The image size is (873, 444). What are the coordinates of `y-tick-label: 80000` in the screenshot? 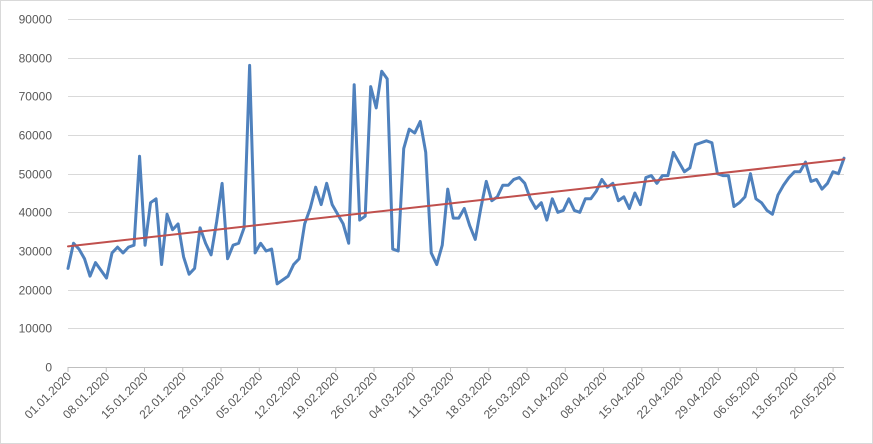 It's located at (36, 59).